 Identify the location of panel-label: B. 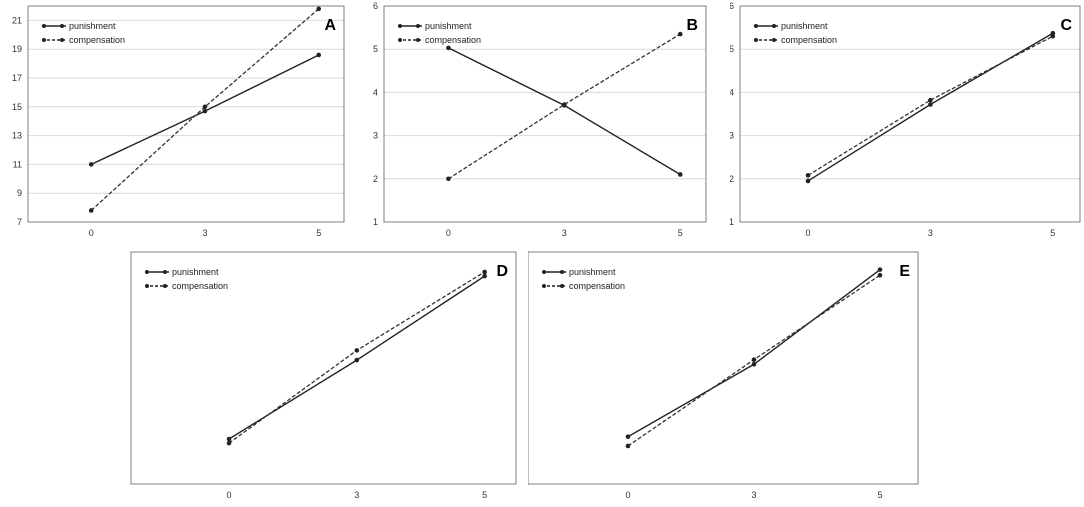
(692, 25).